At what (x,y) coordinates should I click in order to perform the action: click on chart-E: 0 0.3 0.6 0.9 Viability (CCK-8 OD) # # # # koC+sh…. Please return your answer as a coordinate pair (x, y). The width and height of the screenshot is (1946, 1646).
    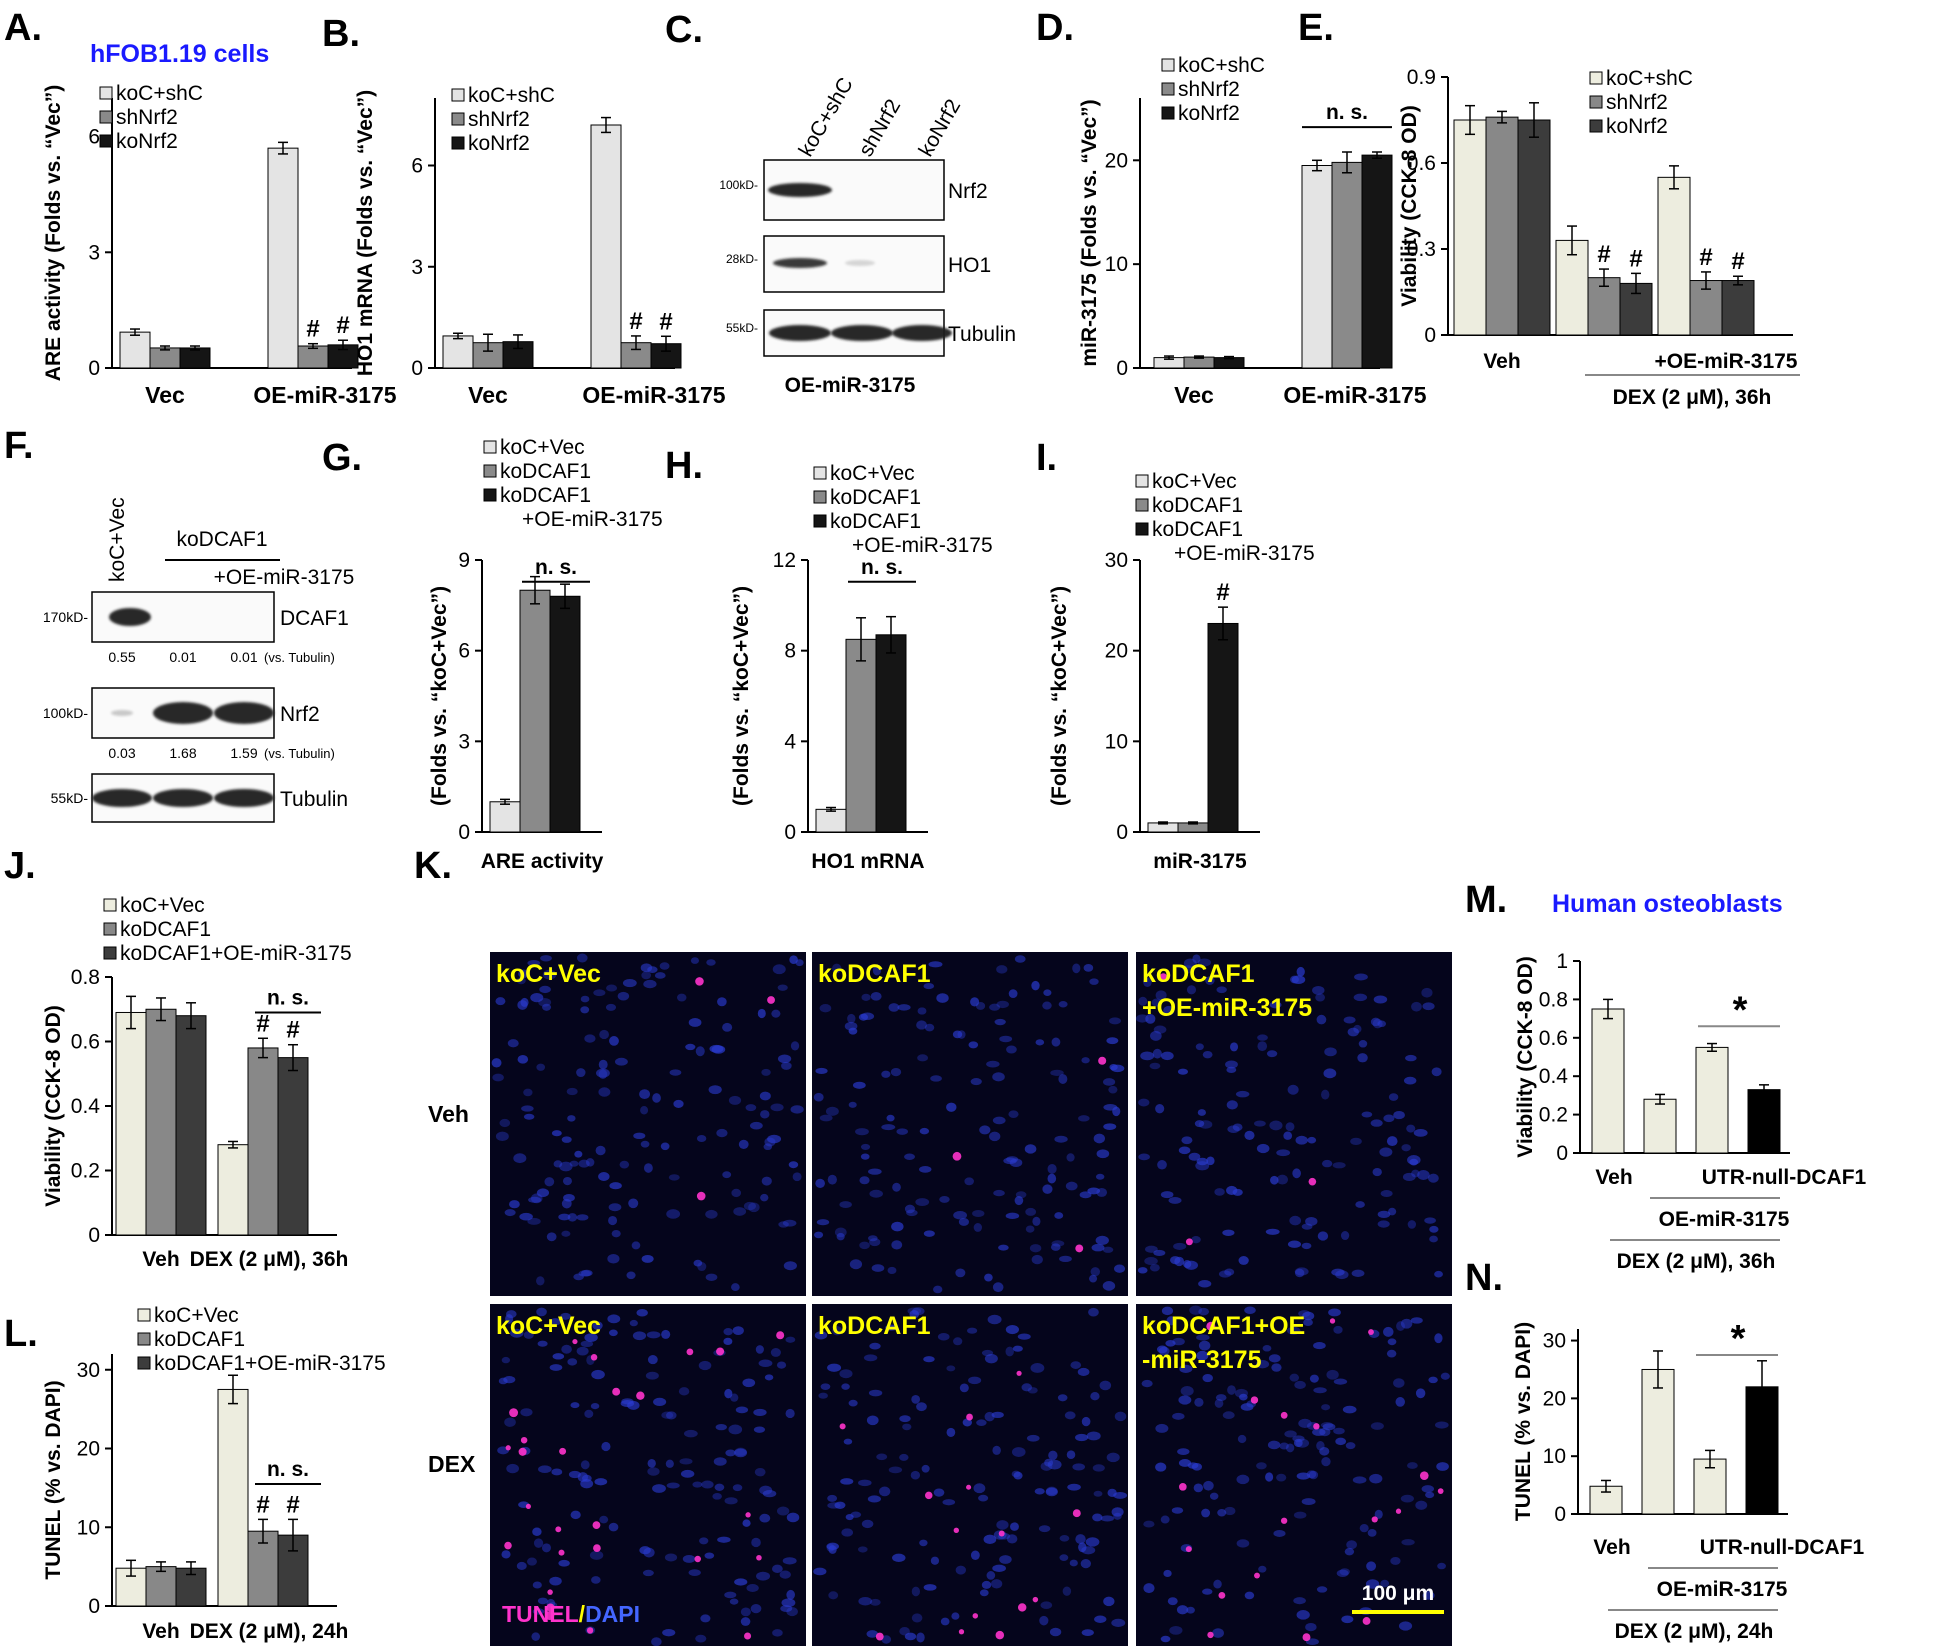
    Looking at the image, I should click on (1599, 237).